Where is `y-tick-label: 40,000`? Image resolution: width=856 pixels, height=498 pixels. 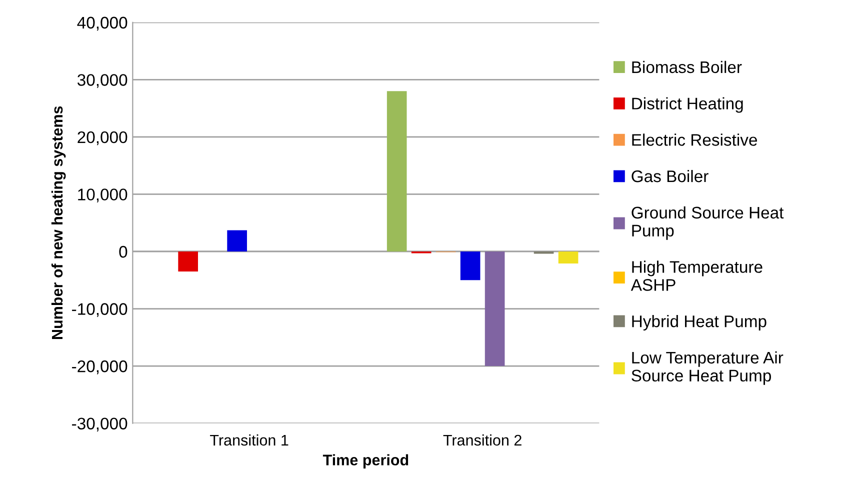
y-tick-label: 40,000 is located at coordinates (102, 23).